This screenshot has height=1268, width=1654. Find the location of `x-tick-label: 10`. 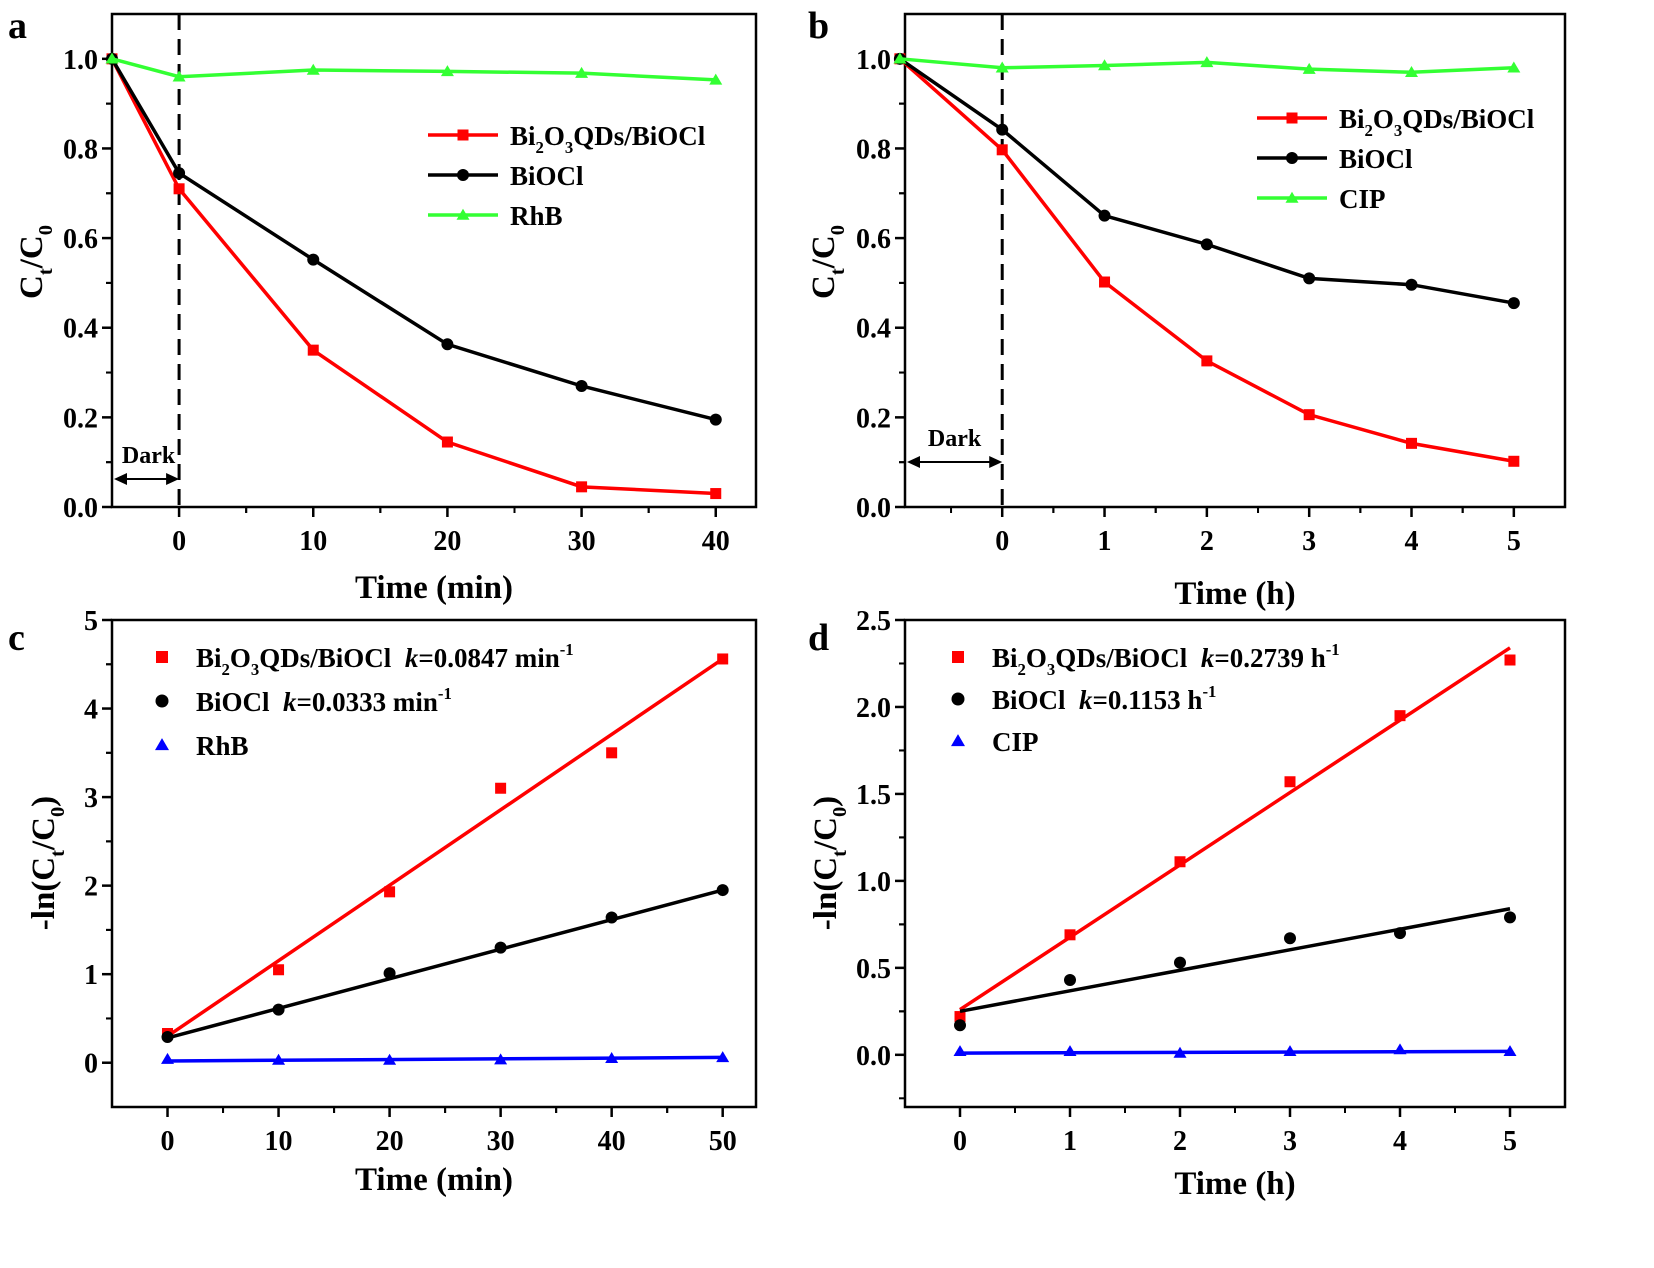

x-tick-label: 10 is located at coordinates (313, 541).